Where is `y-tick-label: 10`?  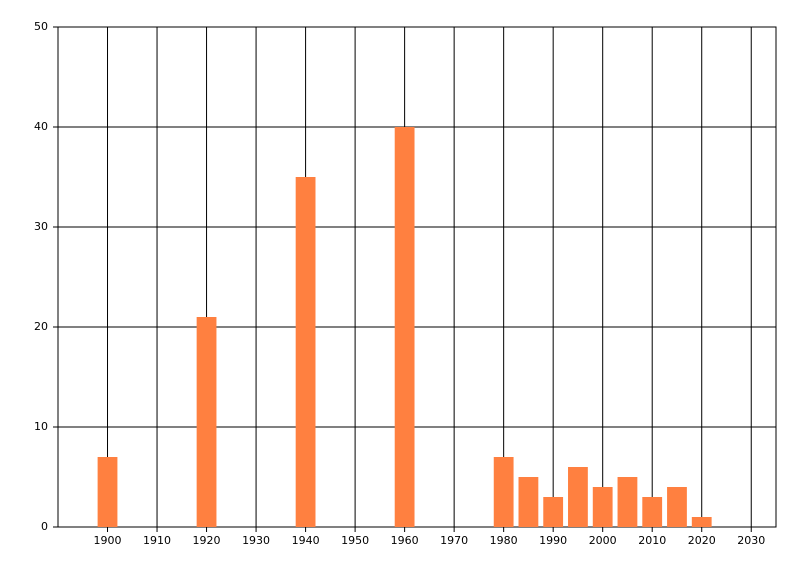
y-tick-label: 10 is located at coordinates (41, 426).